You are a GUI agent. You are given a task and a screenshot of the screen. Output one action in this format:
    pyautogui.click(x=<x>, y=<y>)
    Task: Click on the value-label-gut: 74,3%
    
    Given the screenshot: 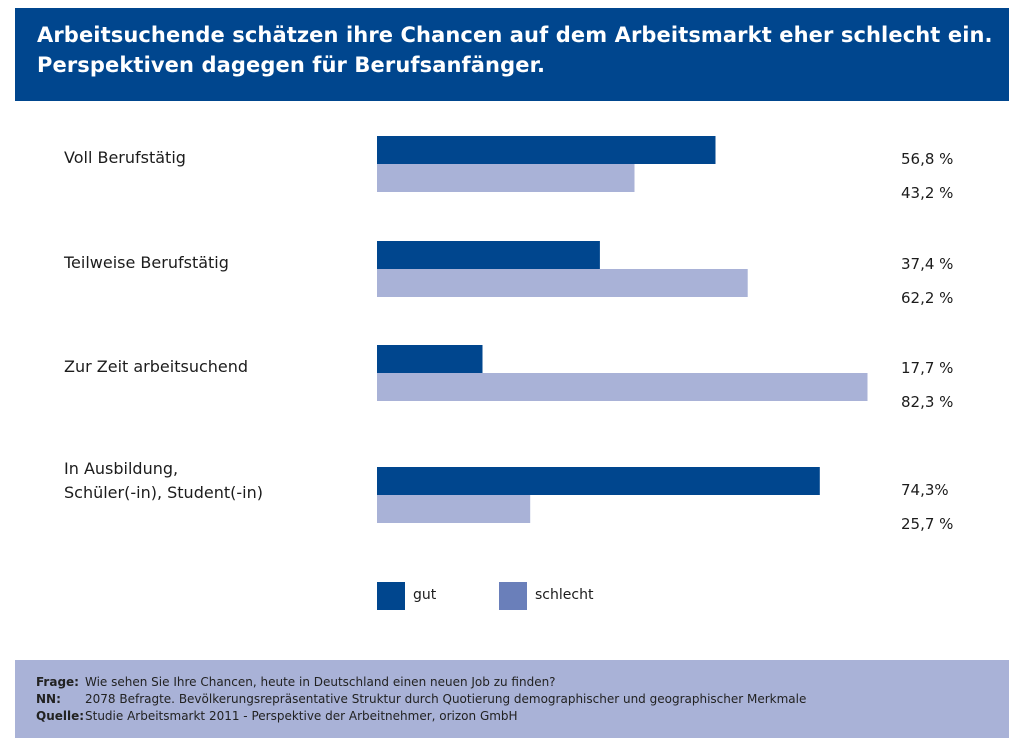 What is the action you would take?
    pyautogui.click(x=925, y=490)
    